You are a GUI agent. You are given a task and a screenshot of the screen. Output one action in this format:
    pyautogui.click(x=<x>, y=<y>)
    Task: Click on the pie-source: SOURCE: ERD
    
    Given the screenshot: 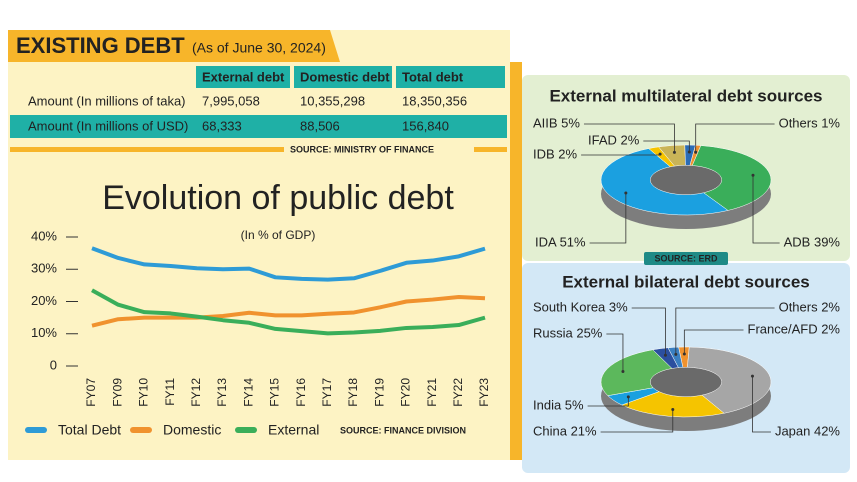 What is the action you would take?
    pyautogui.click(x=686, y=258)
    